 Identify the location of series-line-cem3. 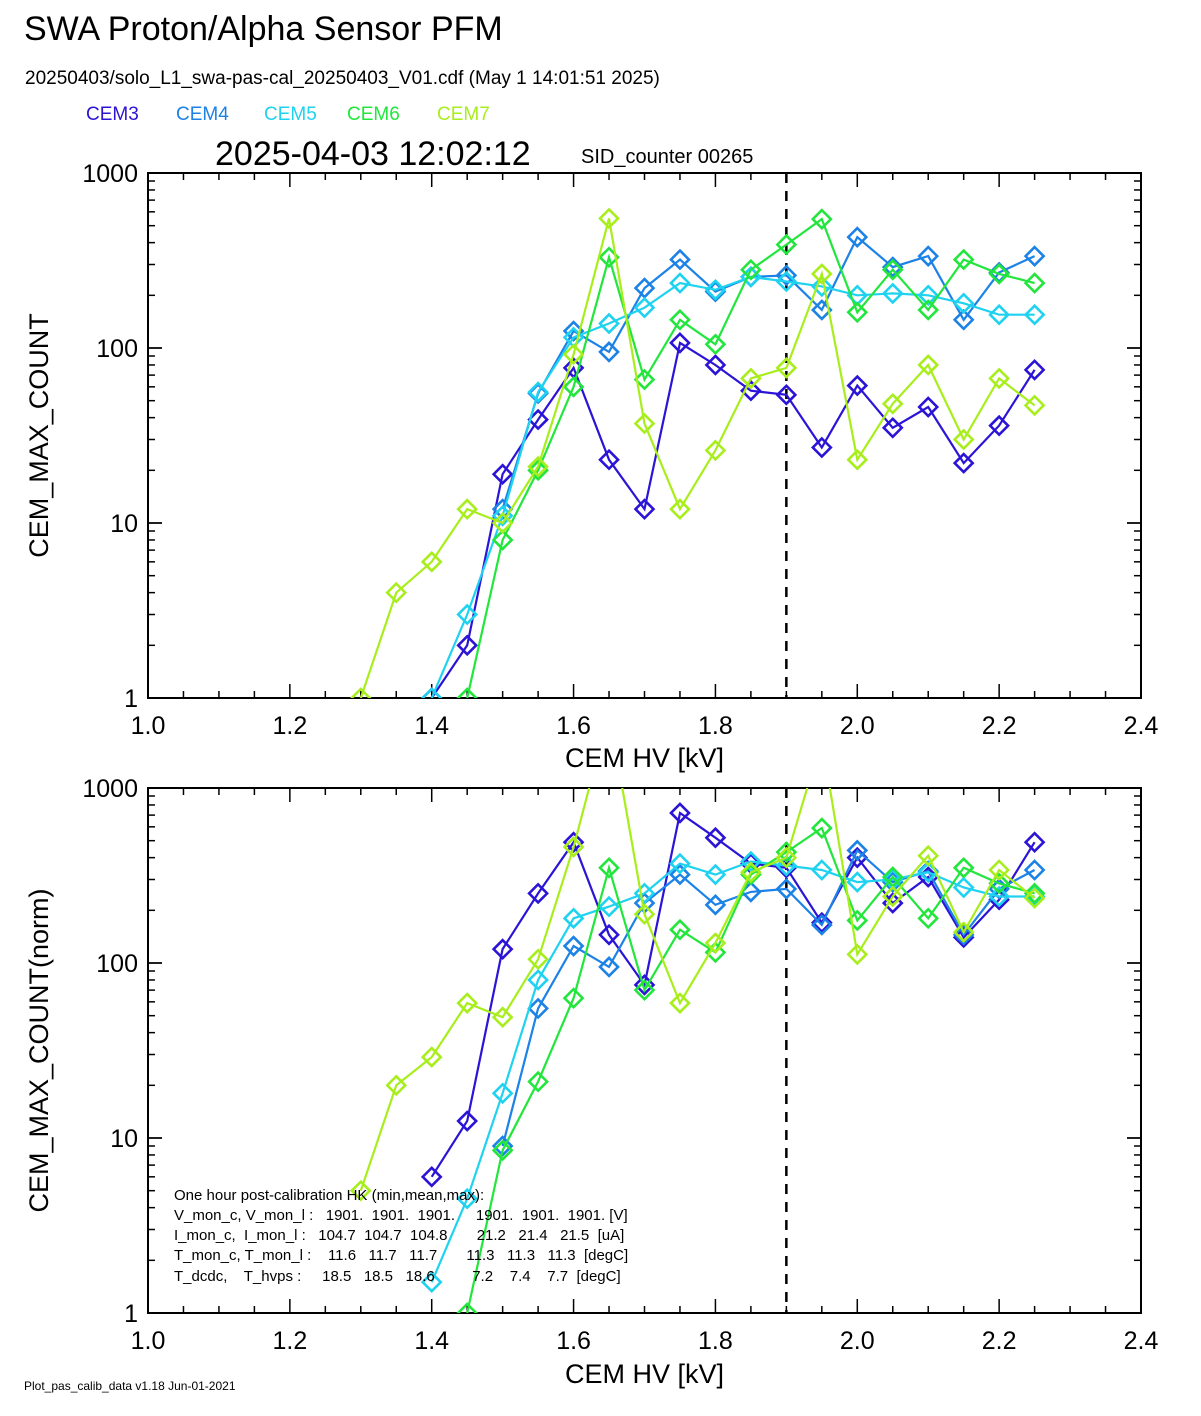
(733, 519).